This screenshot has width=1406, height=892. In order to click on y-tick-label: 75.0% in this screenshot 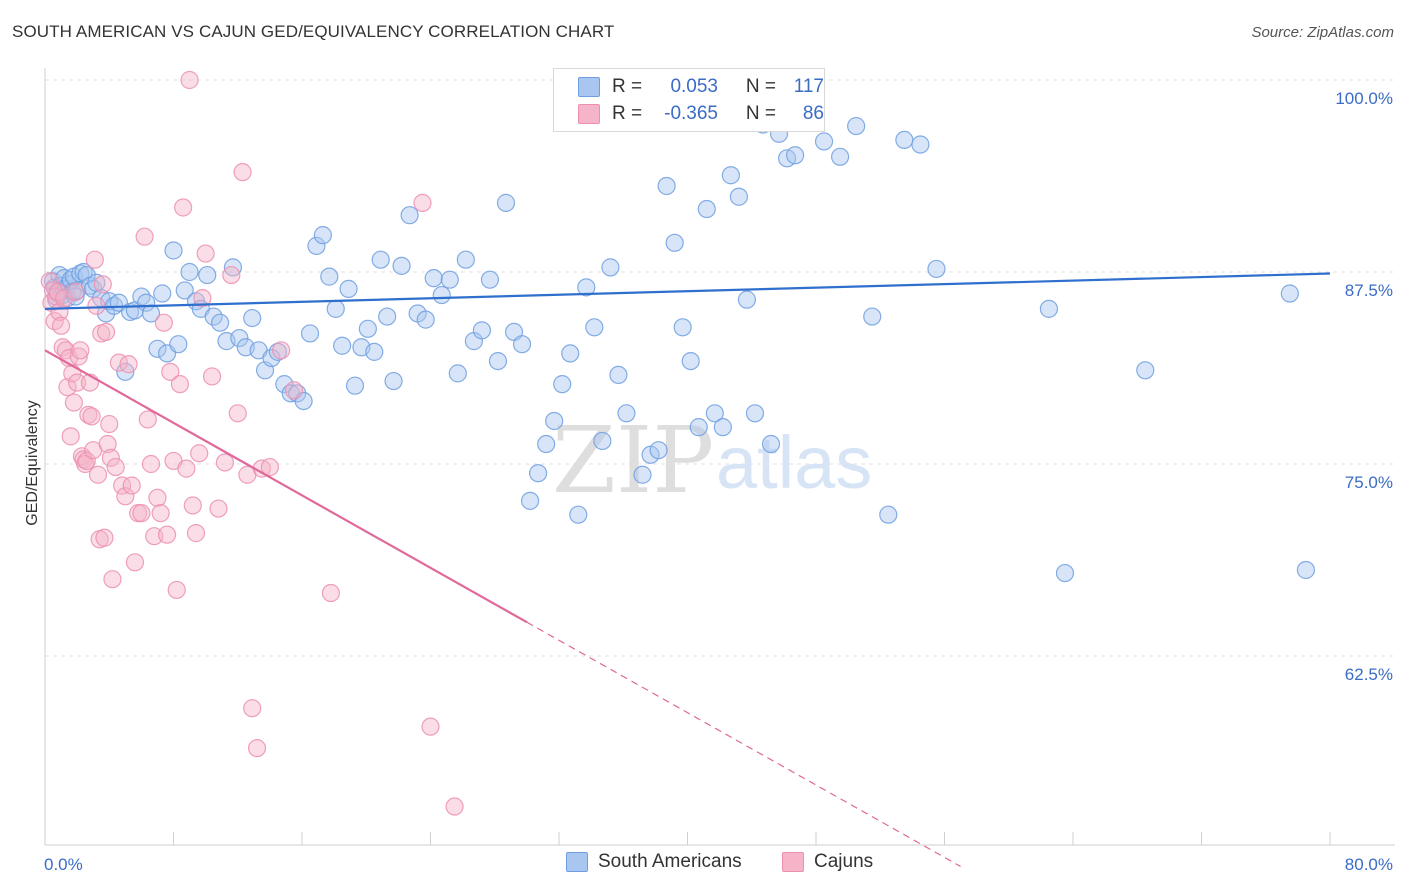, I will do `click(1369, 482)`.